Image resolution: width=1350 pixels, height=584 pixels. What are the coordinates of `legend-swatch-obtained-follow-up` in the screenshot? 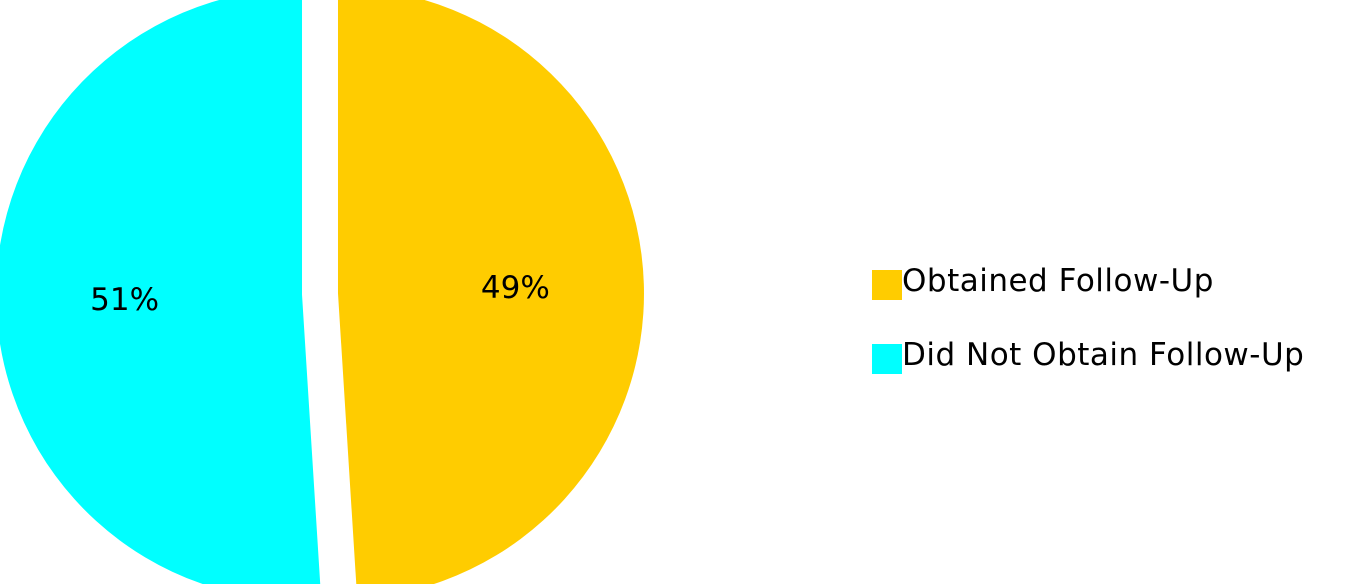 It's located at (887, 285).